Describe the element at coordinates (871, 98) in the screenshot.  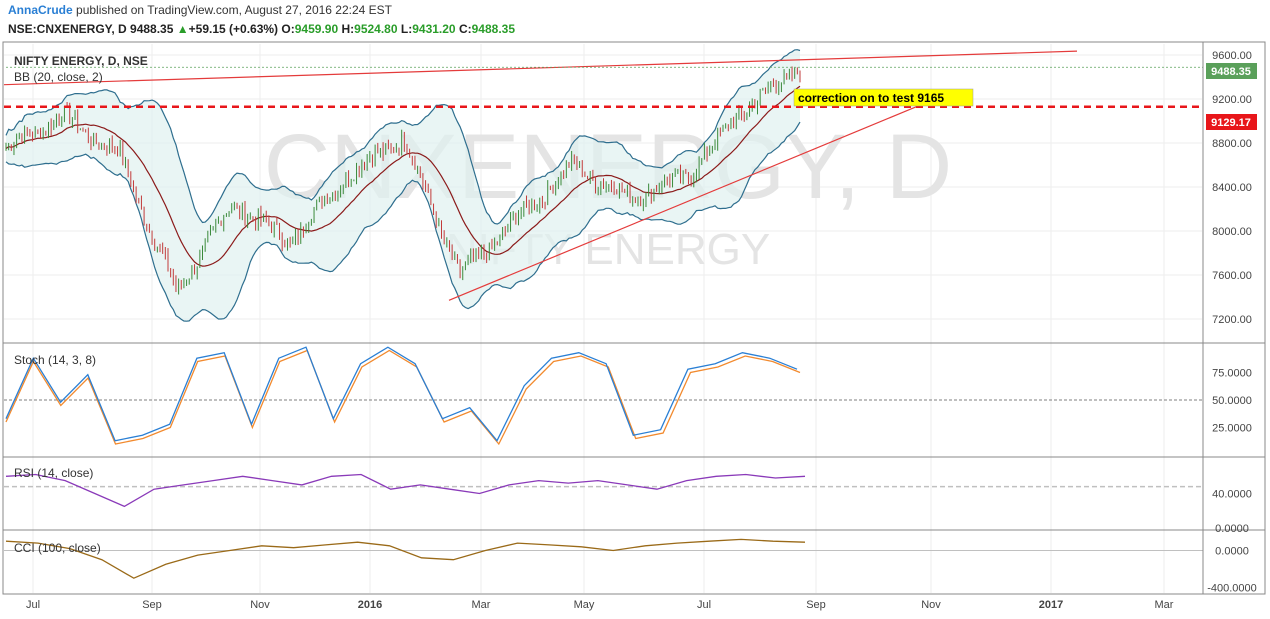
I see `annotation-text: correction on to test 9165` at that location.